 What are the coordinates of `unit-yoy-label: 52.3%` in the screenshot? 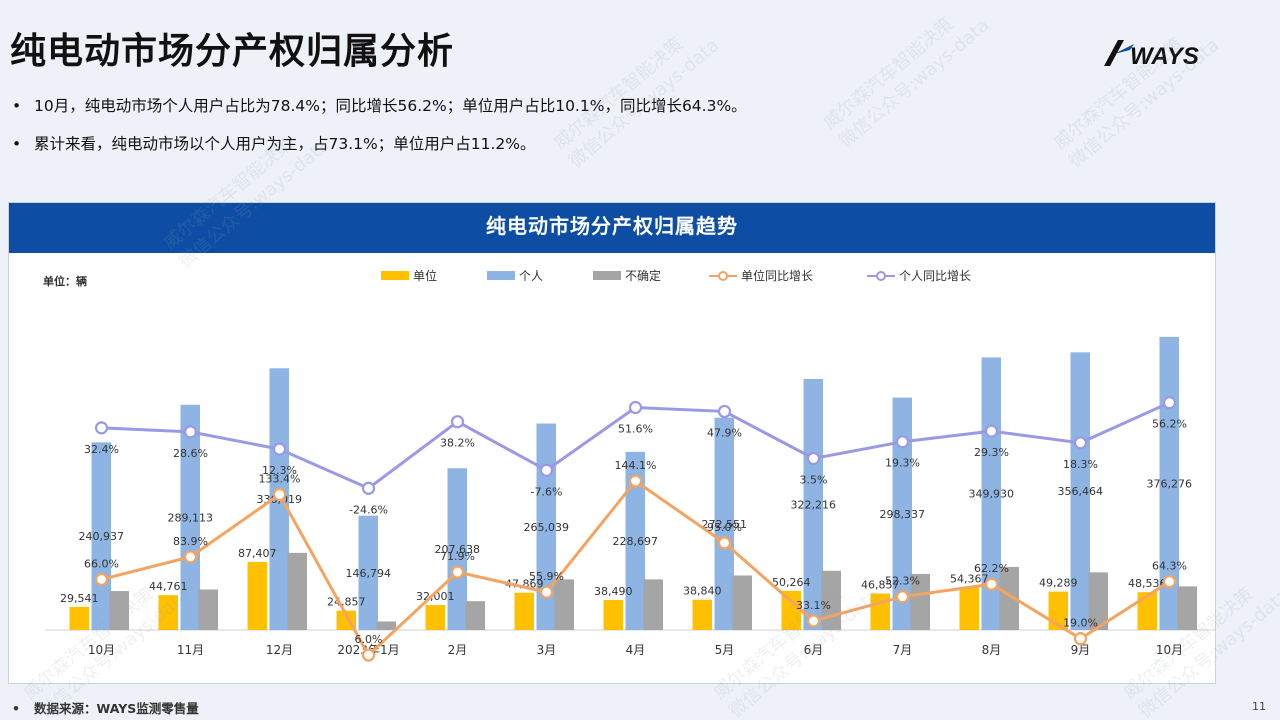 It's located at (902, 581).